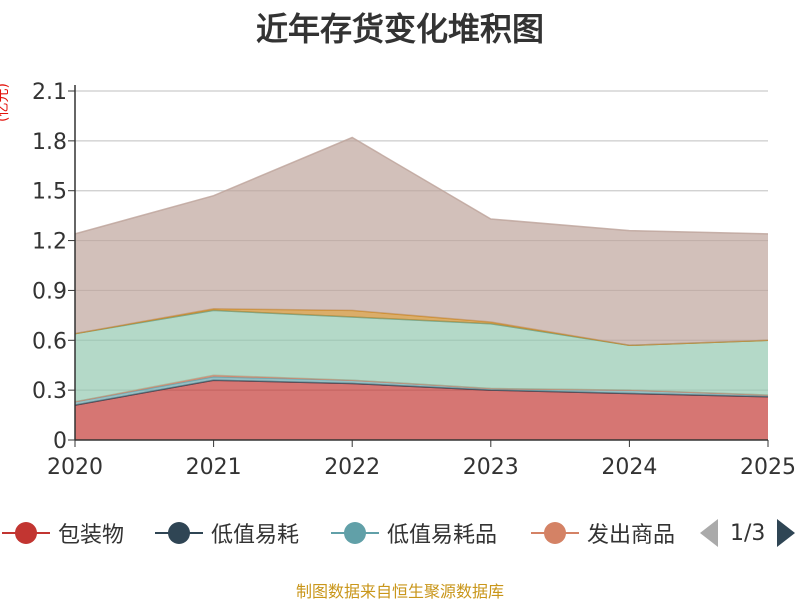 Image resolution: width=800 pixels, height=602 pixels. Describe the element at coordinates (352, 467) in the screenshot. I see `x-tick-label: 2022` at that location.